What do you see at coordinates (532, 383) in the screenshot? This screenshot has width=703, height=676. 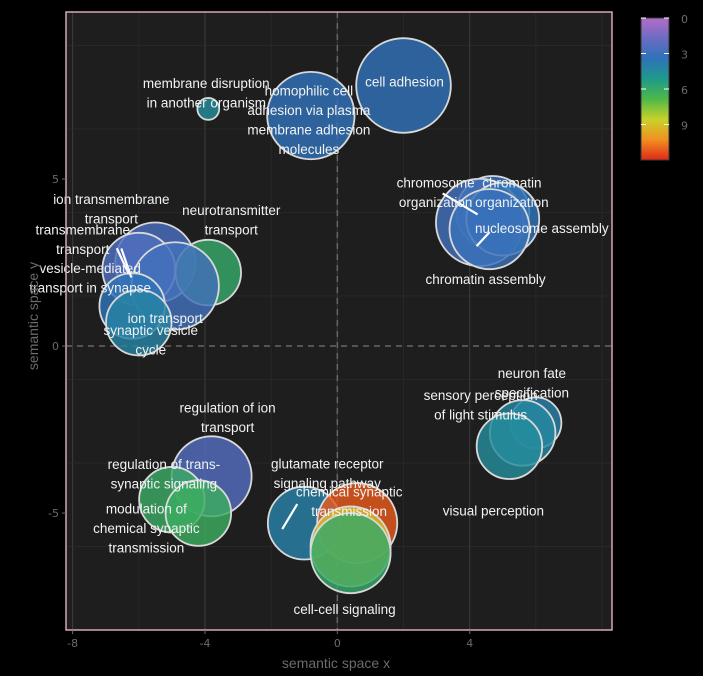 I see `term-label-13: neuron fate specification` at bounding box center [532, 383].